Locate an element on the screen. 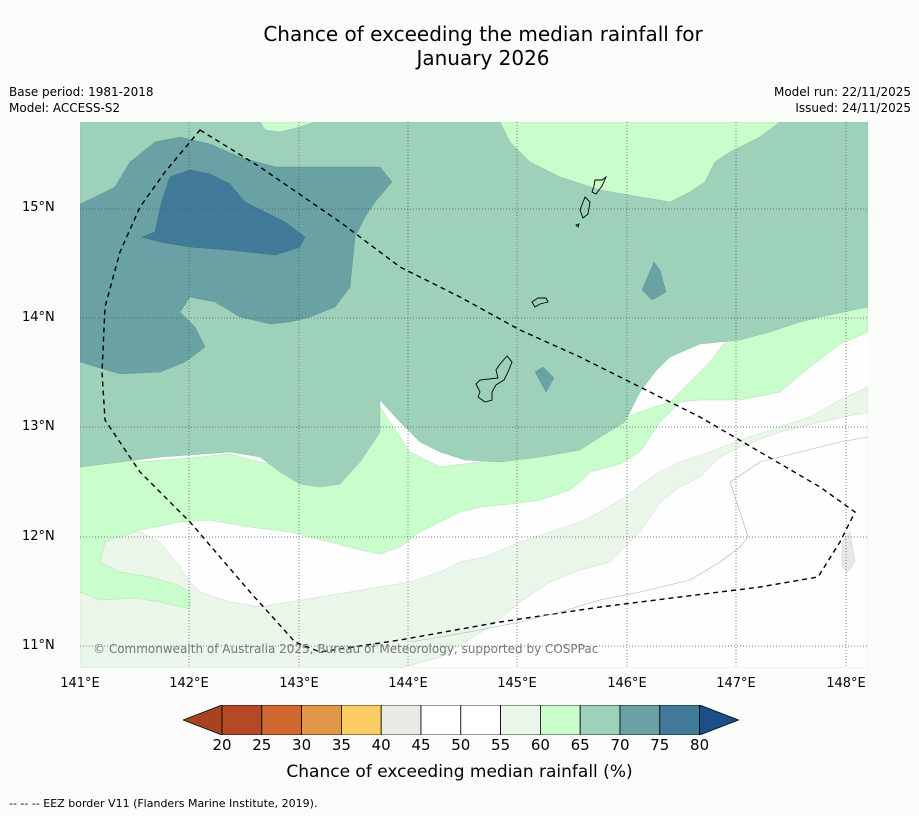  lat-label-11: 11°N is located at coordinates (38, 645).